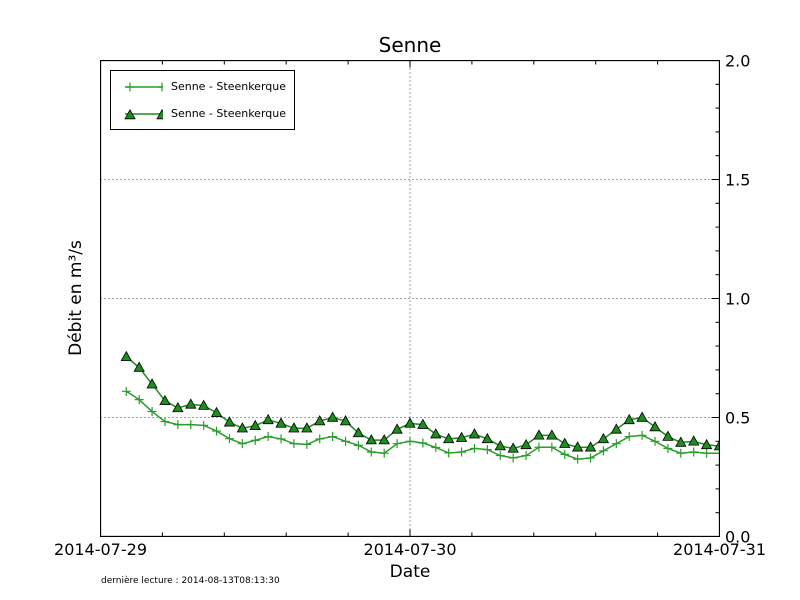 The height and width of the screenshot is (600, 800). What do you see at coordinates (719, 549) in the screenshot?
I see `x-tick-label: 2014-07-31` at bounding box center [719, 549].